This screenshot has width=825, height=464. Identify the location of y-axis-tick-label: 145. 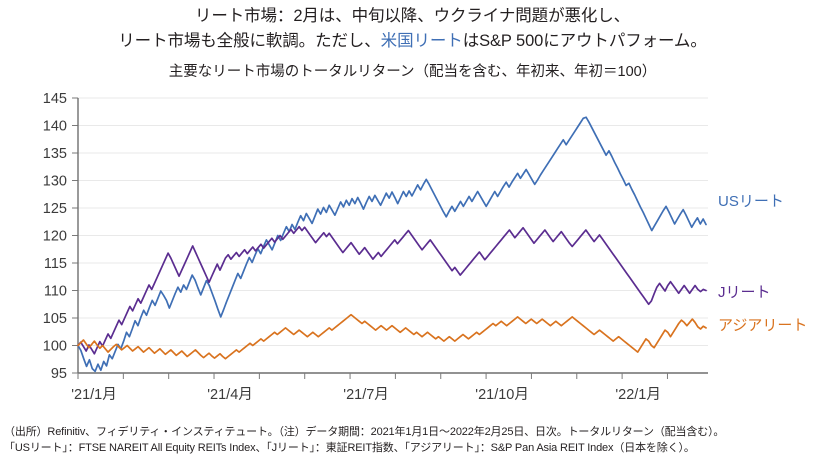
(55, 99).